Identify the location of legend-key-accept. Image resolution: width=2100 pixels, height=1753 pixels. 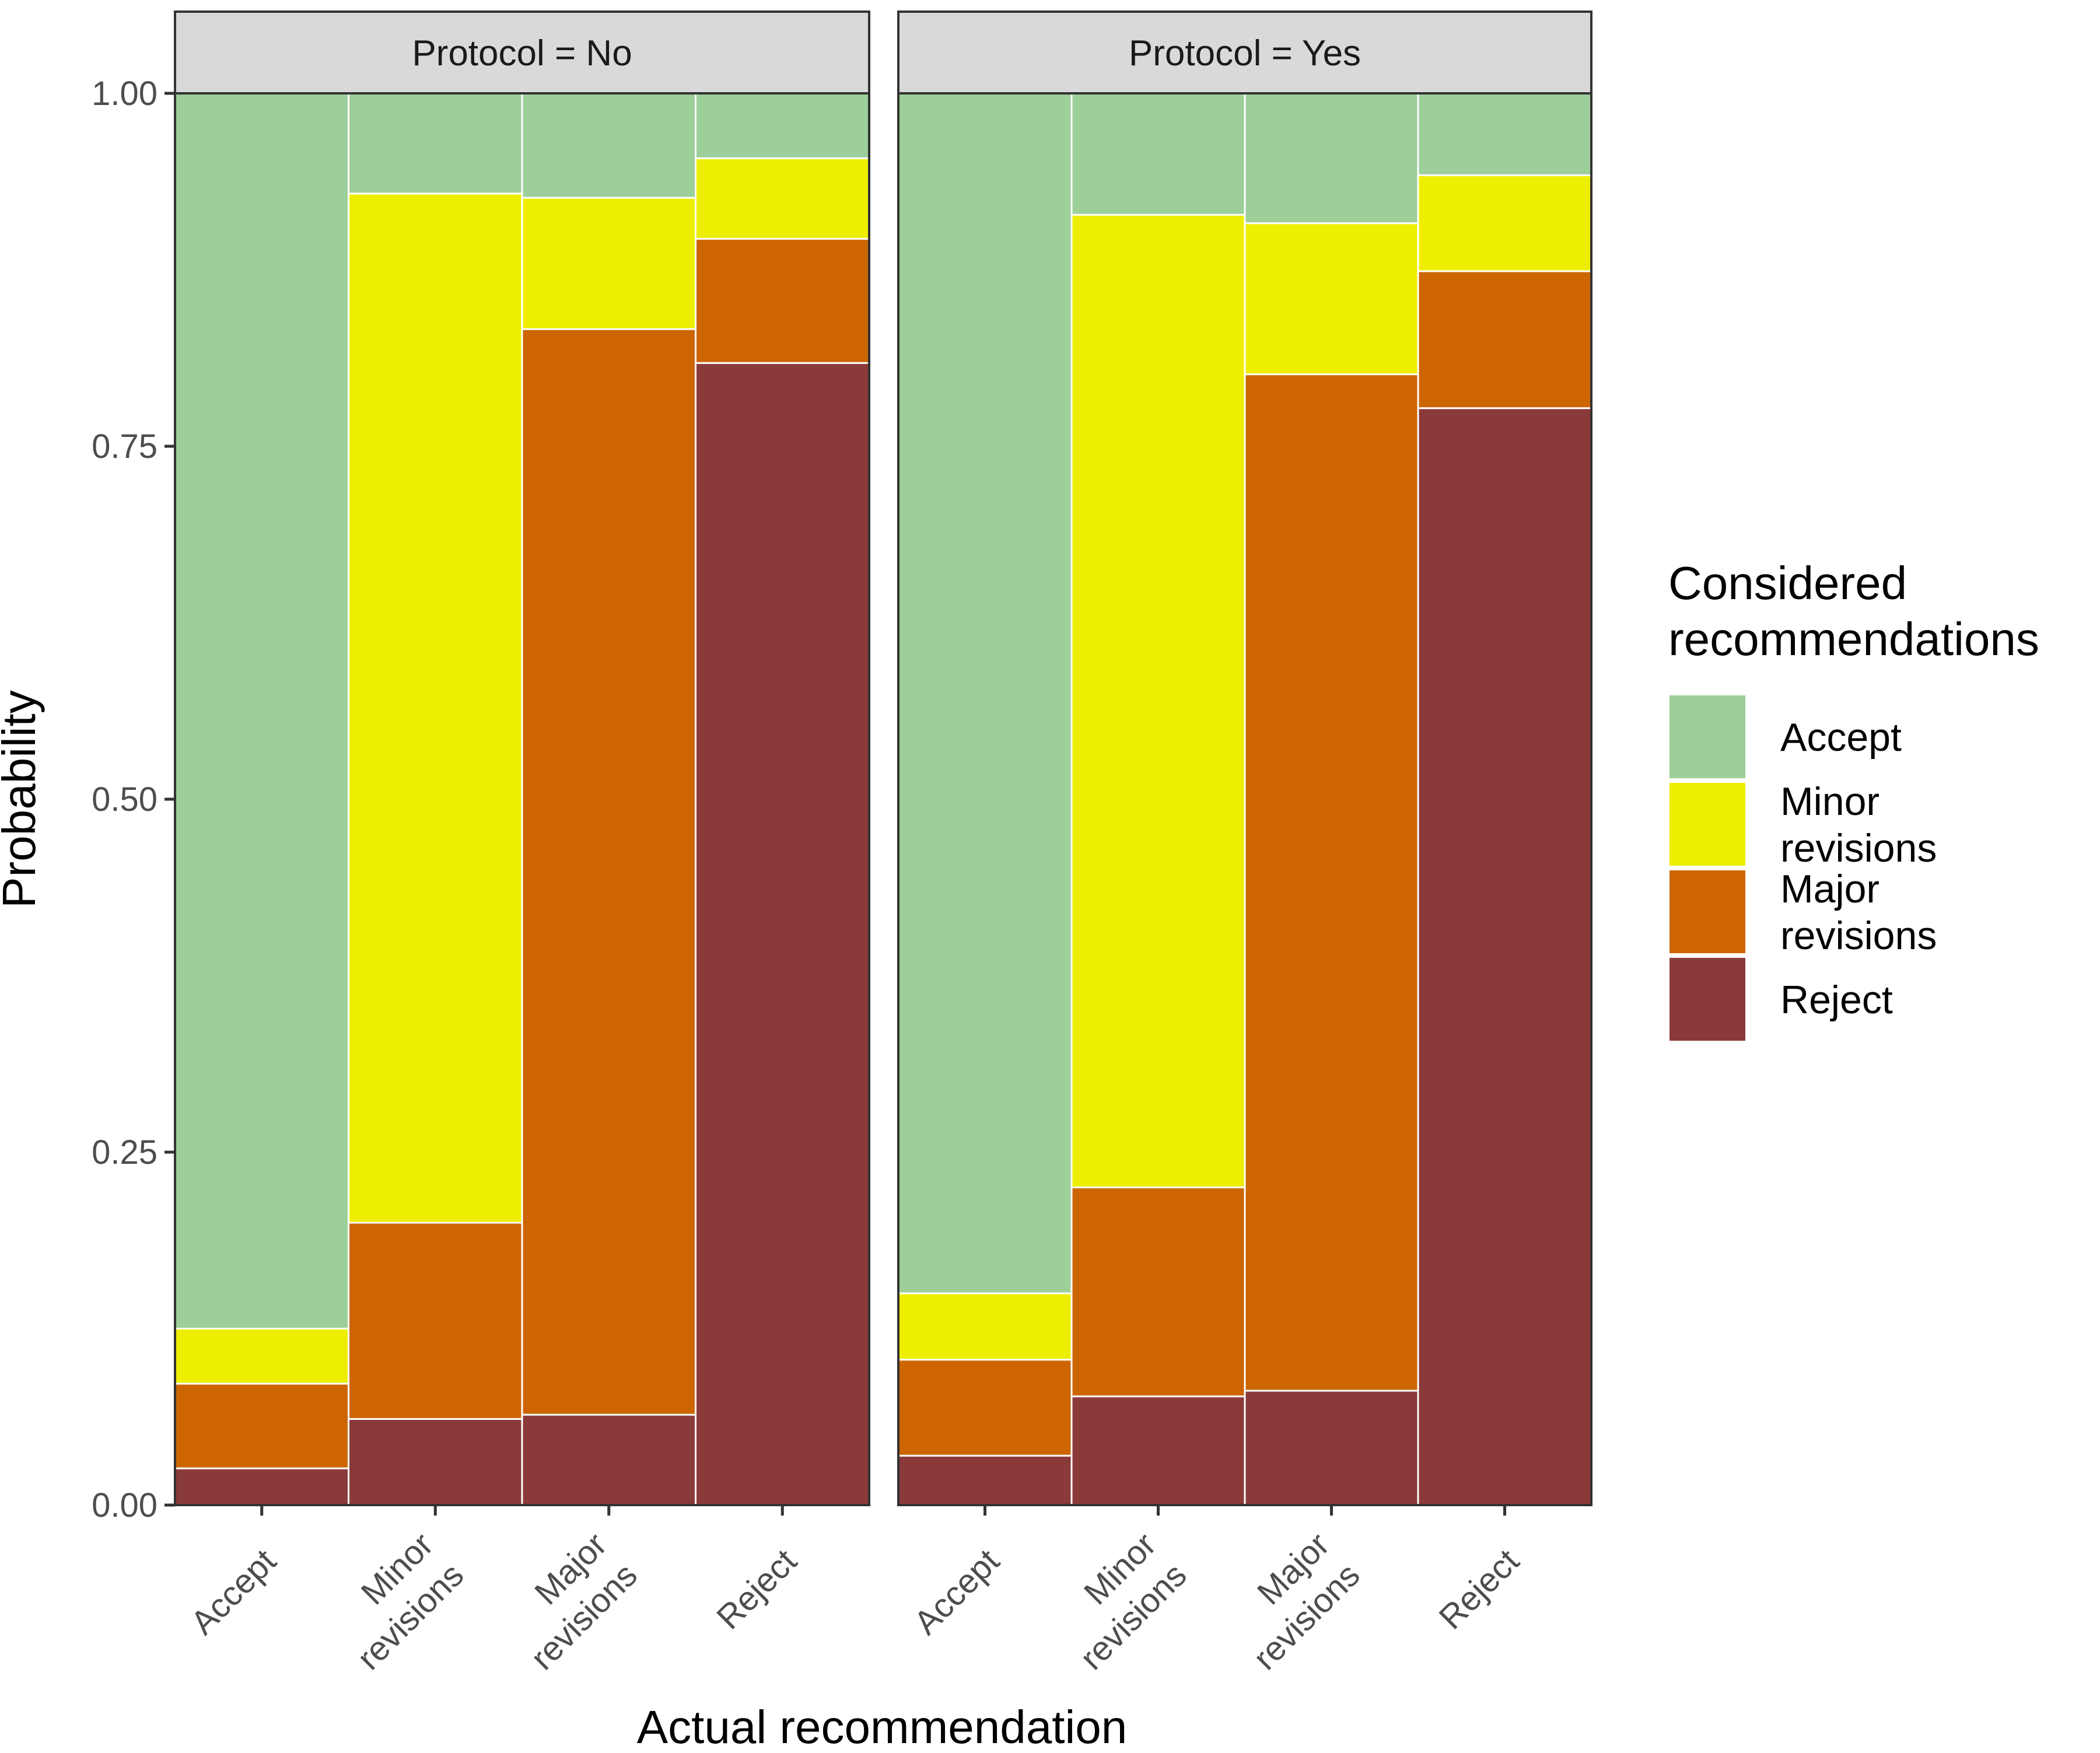
(1707, 737).